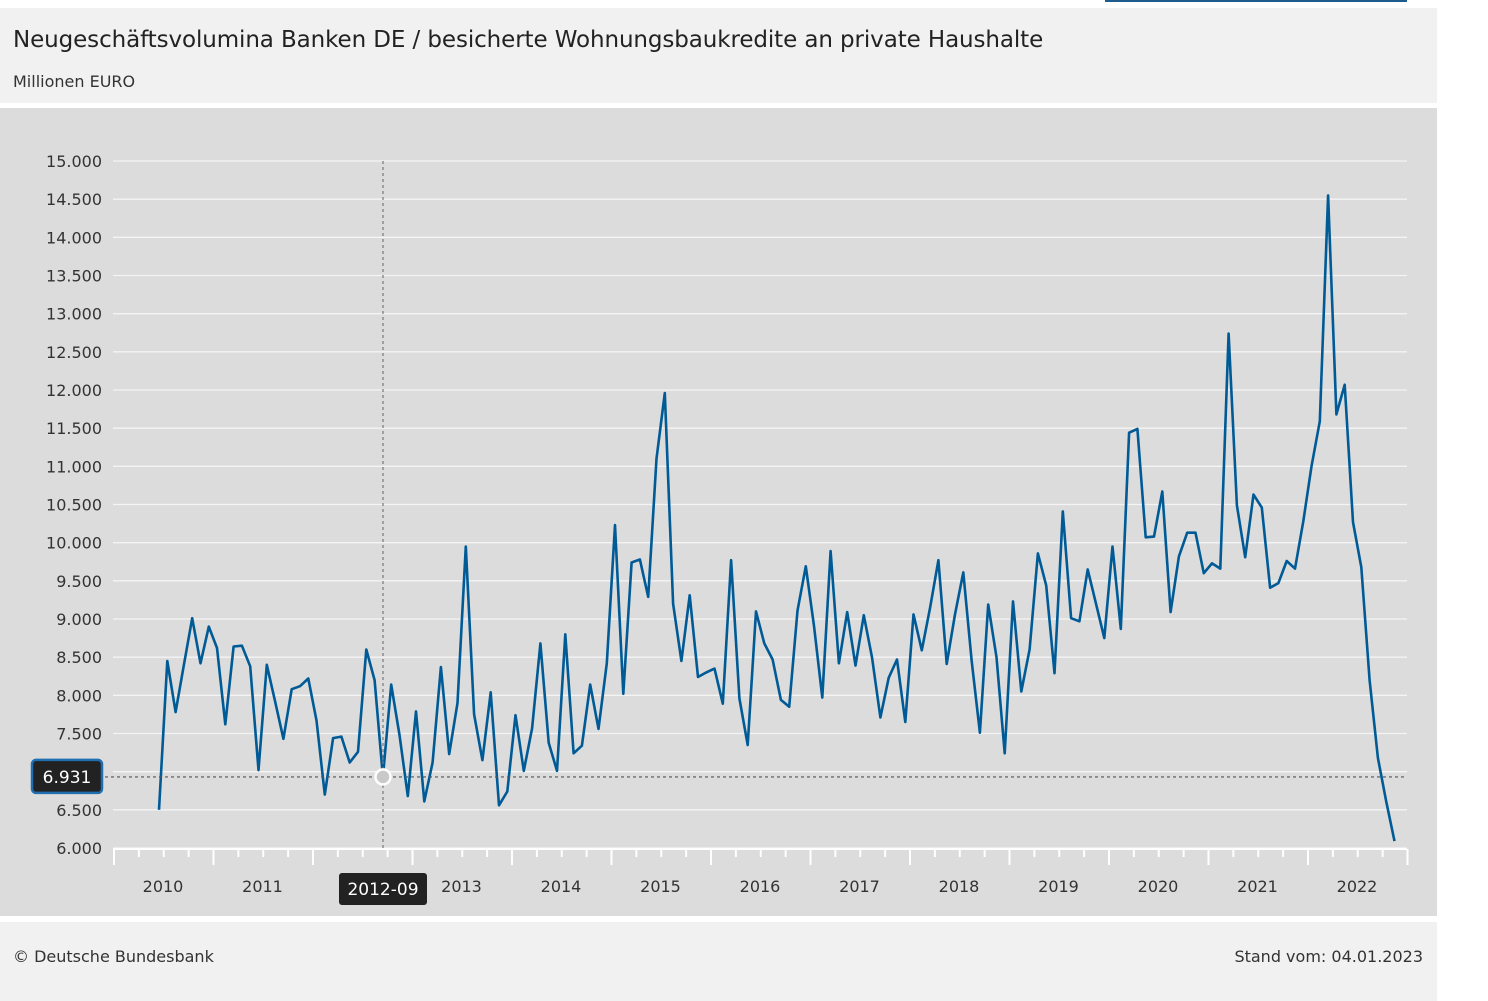 The image size is (1488, 1001). I want to click on x-tick-label: 2016, so click(760, 886).